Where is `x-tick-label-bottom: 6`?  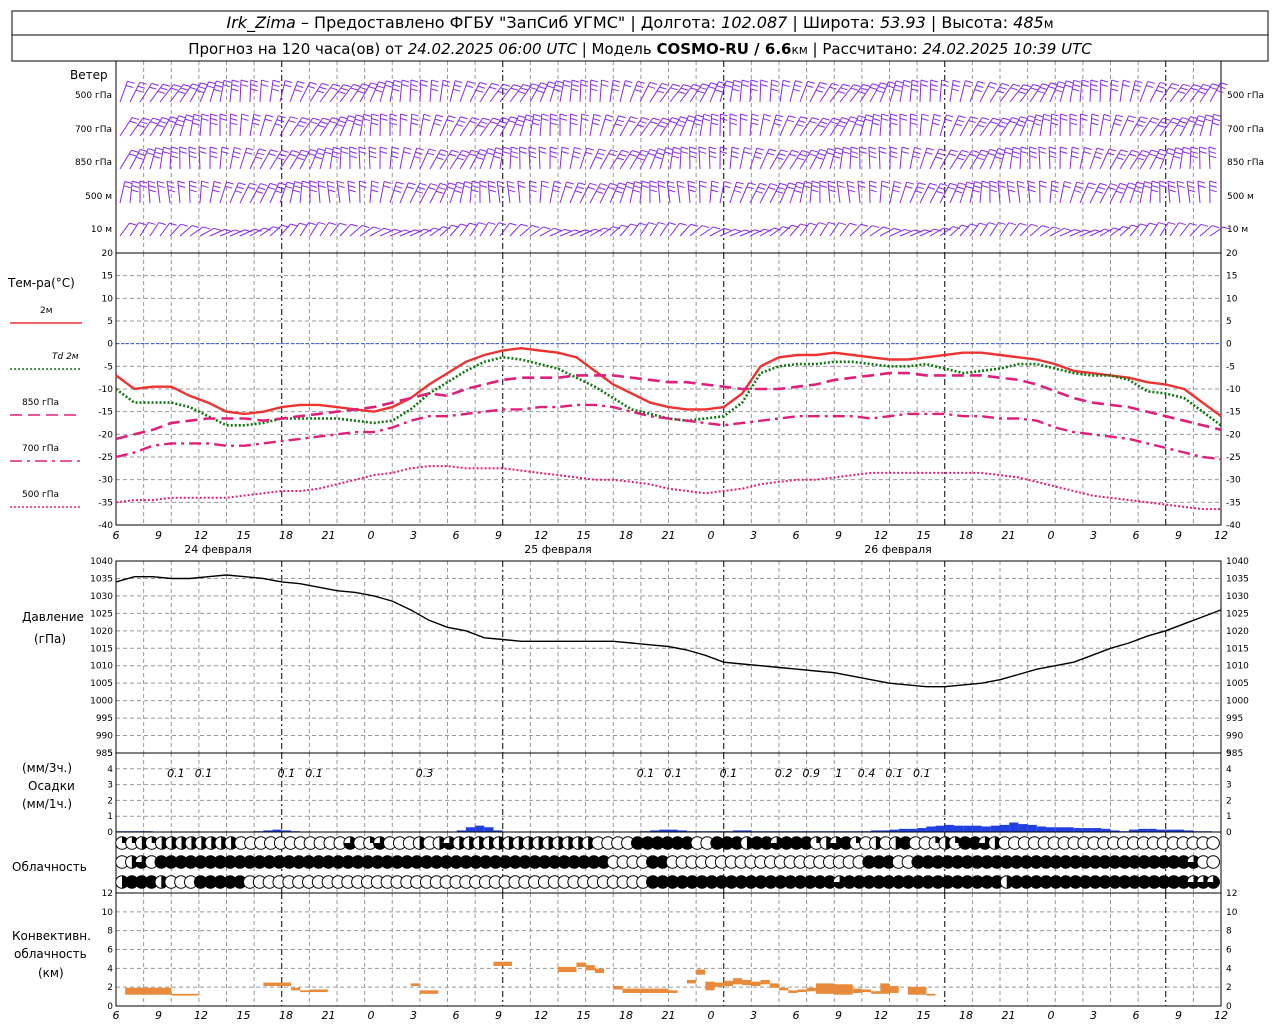
x-tick-label-bottom: 6 is located at coordinates (1136, 1015).